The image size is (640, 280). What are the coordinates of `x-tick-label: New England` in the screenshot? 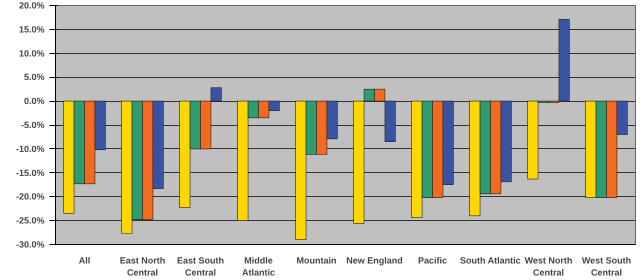 It's located at (374, 261).